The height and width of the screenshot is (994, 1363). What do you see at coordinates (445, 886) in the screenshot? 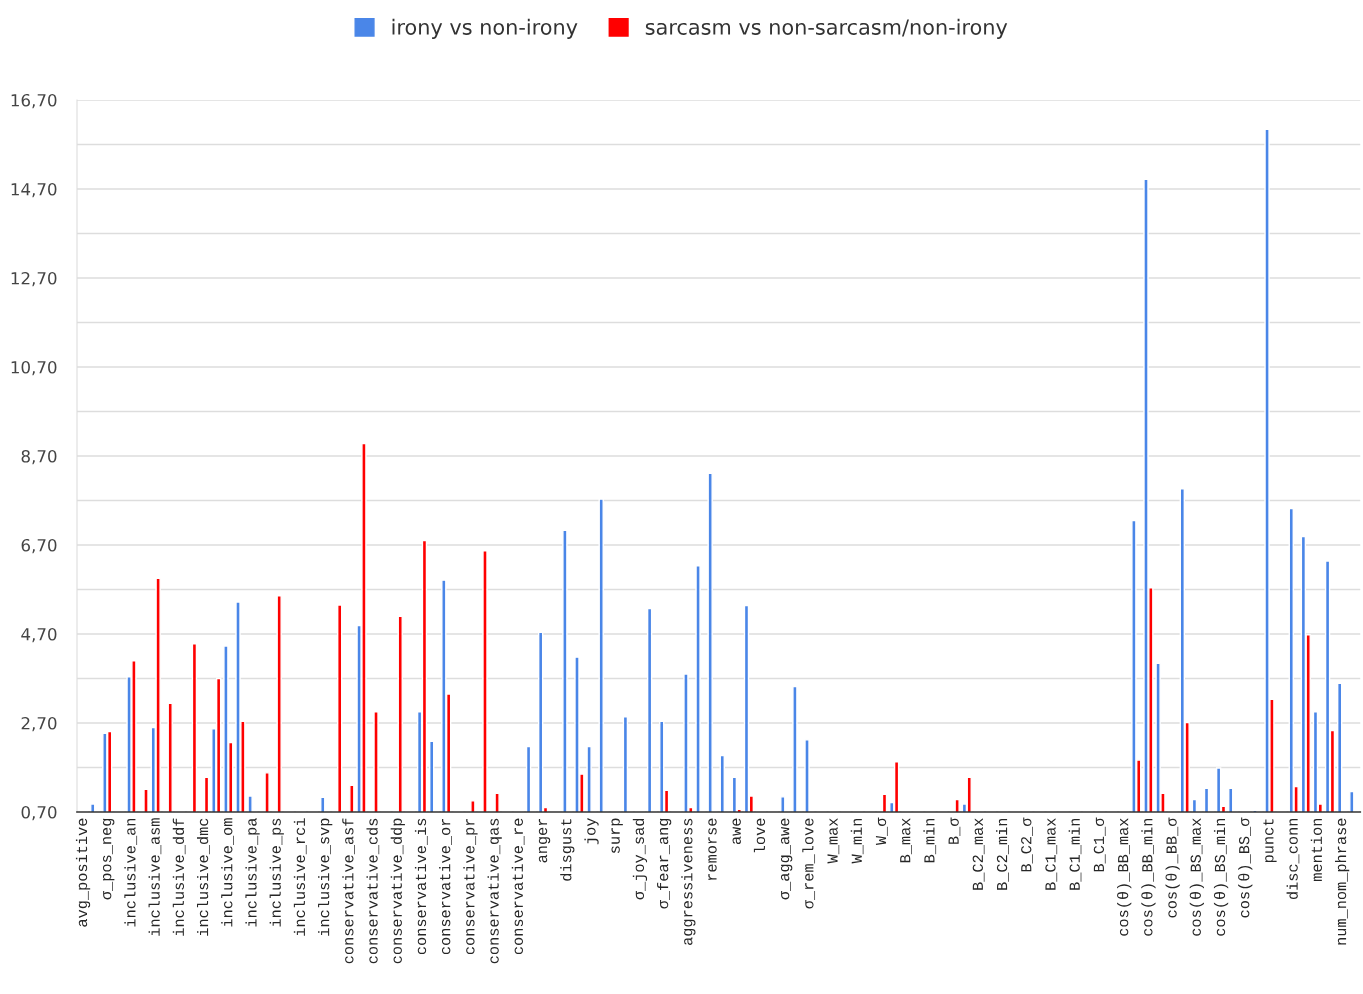
I see `x-tick-label: conservative_or` at bounding box center [445, 886].